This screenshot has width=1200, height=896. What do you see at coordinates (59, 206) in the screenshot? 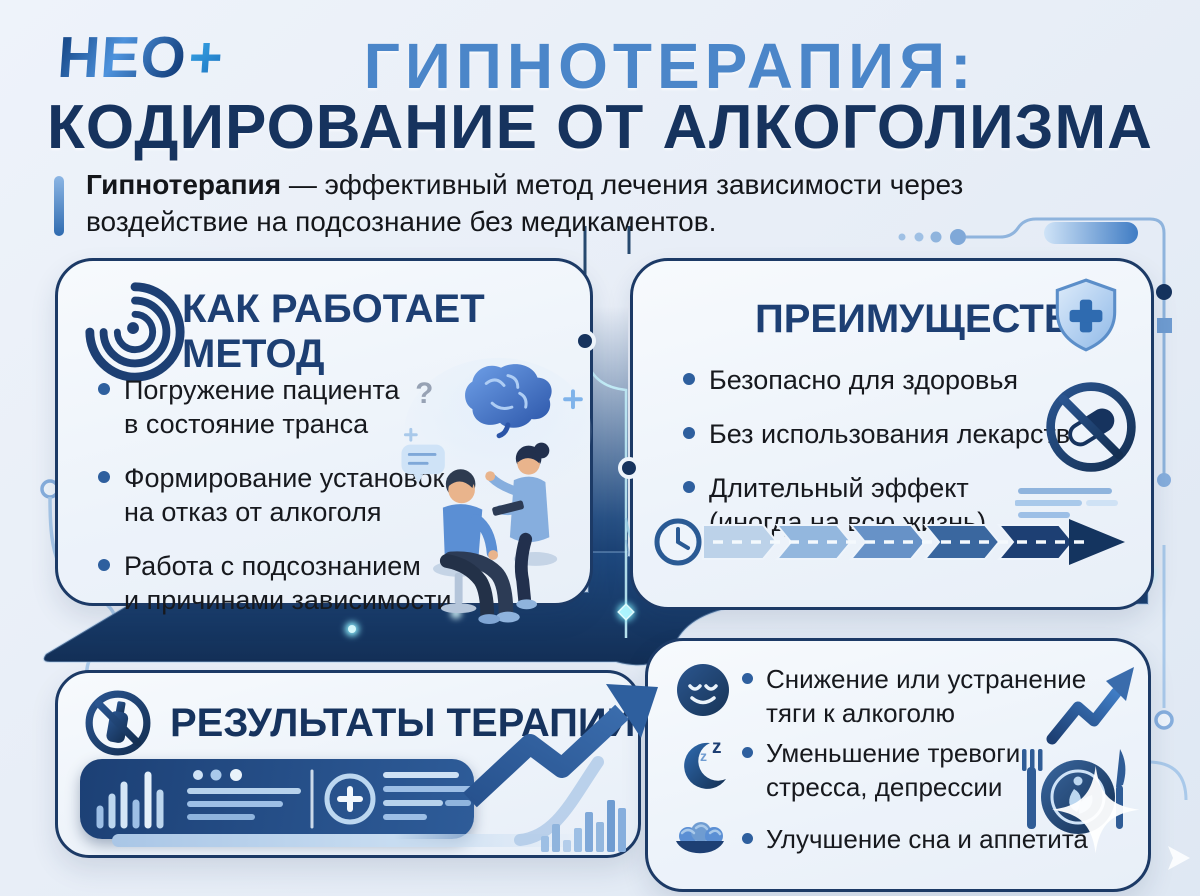
I see `intro-accent-bar` at bounding box center [59, 206].